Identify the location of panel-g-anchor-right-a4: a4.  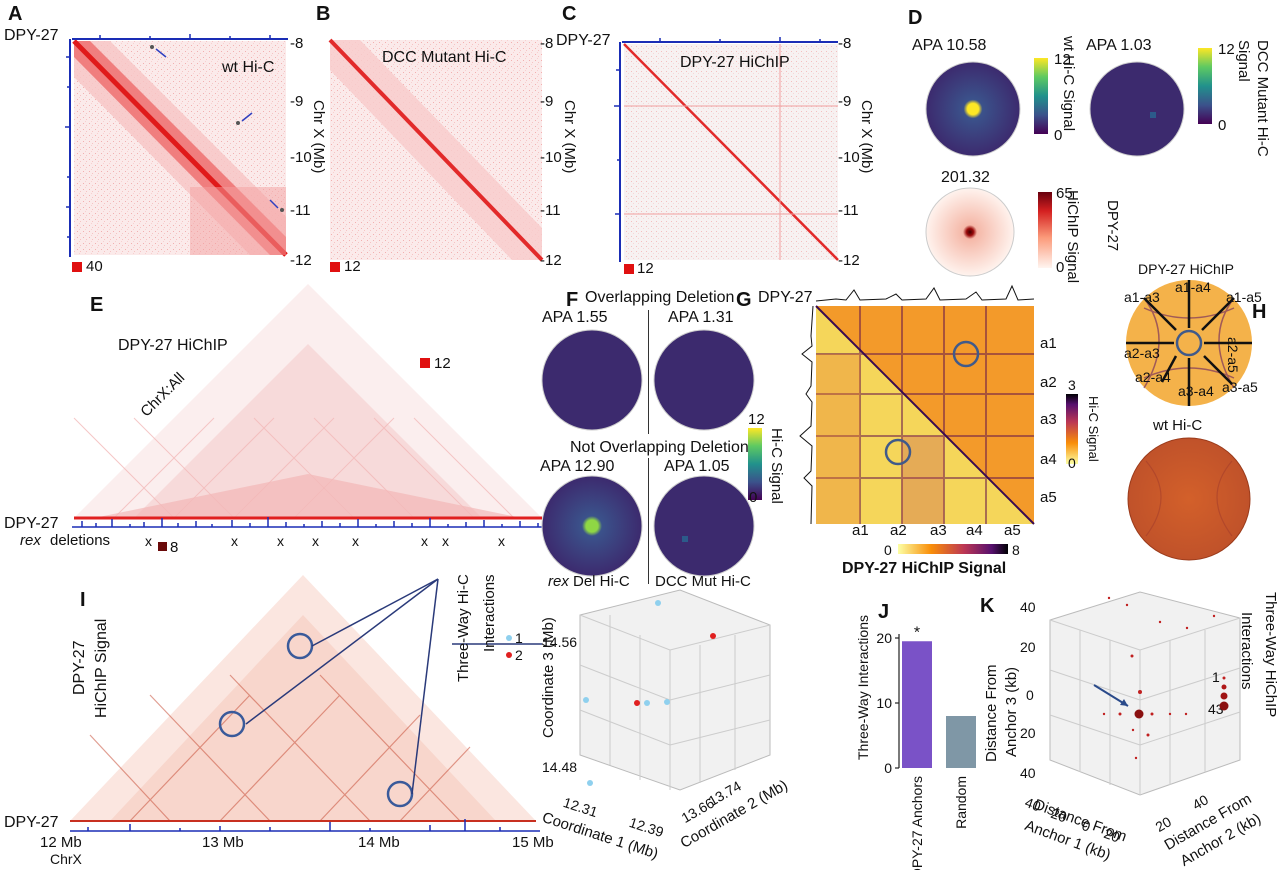
(1048, 459).